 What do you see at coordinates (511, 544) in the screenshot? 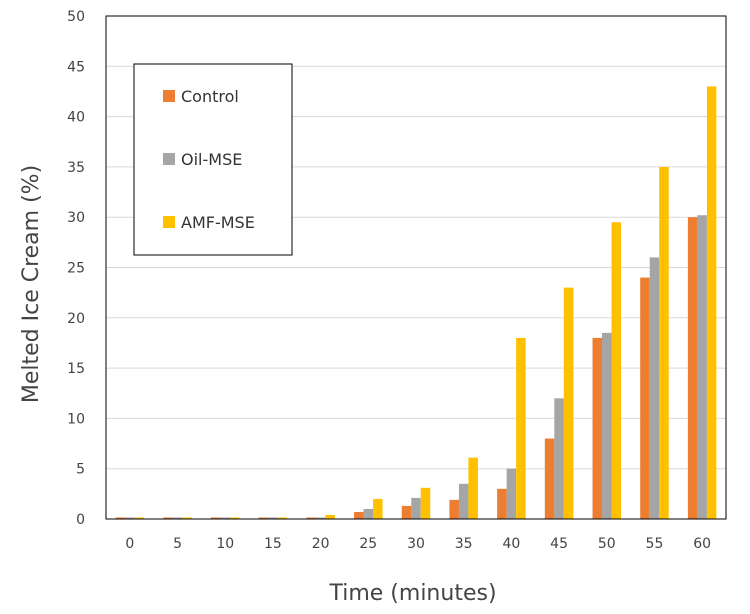
I see `x-tick-label: 40` at bounding box center [511, 544].